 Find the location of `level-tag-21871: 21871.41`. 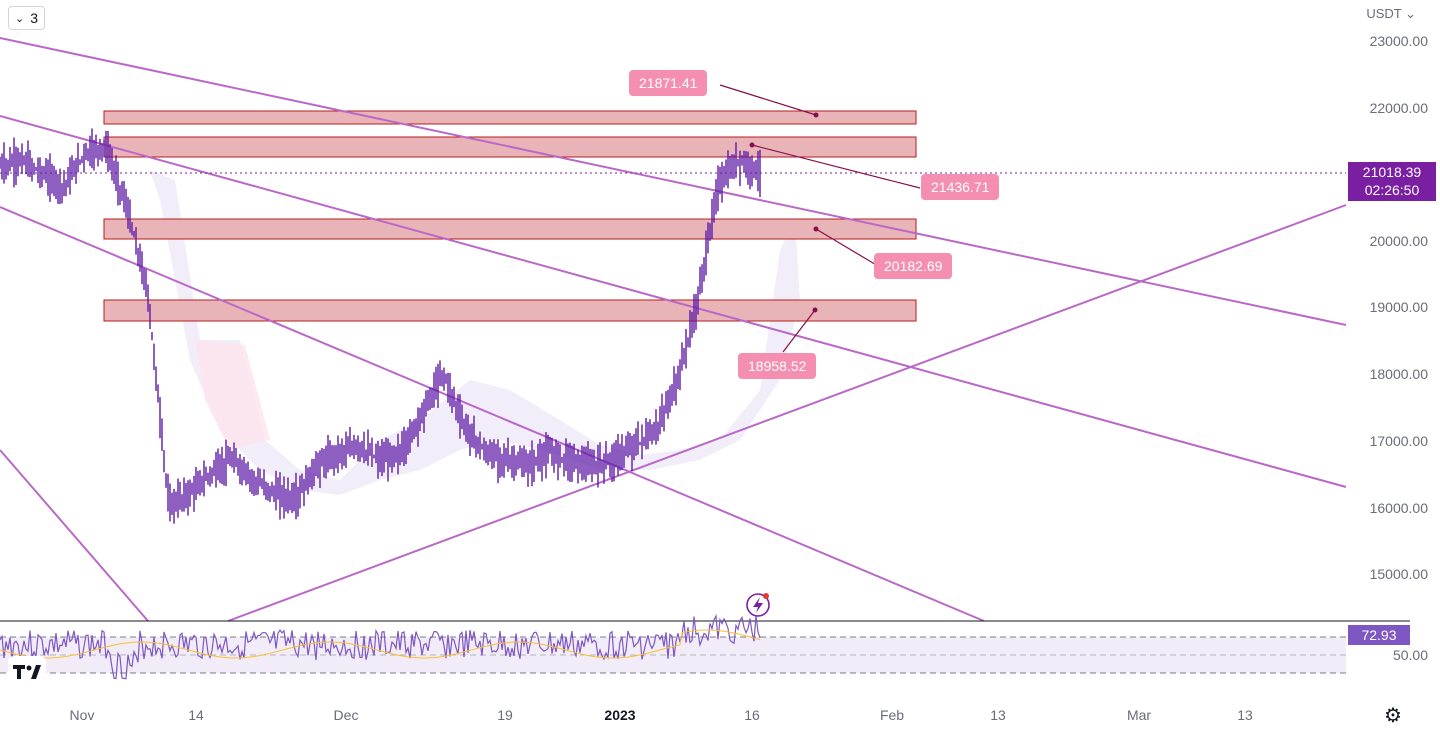

level-tag-21871: 21871.41 is located at coordinates (668, 83).